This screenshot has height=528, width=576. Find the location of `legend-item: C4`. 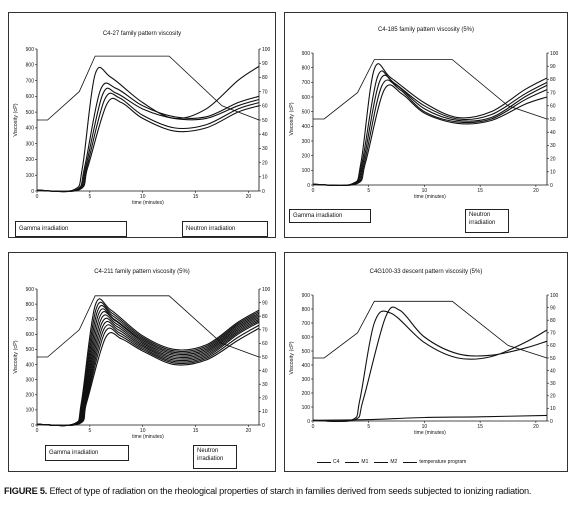

legend-item: C4 is located at coordinates (328, 462).